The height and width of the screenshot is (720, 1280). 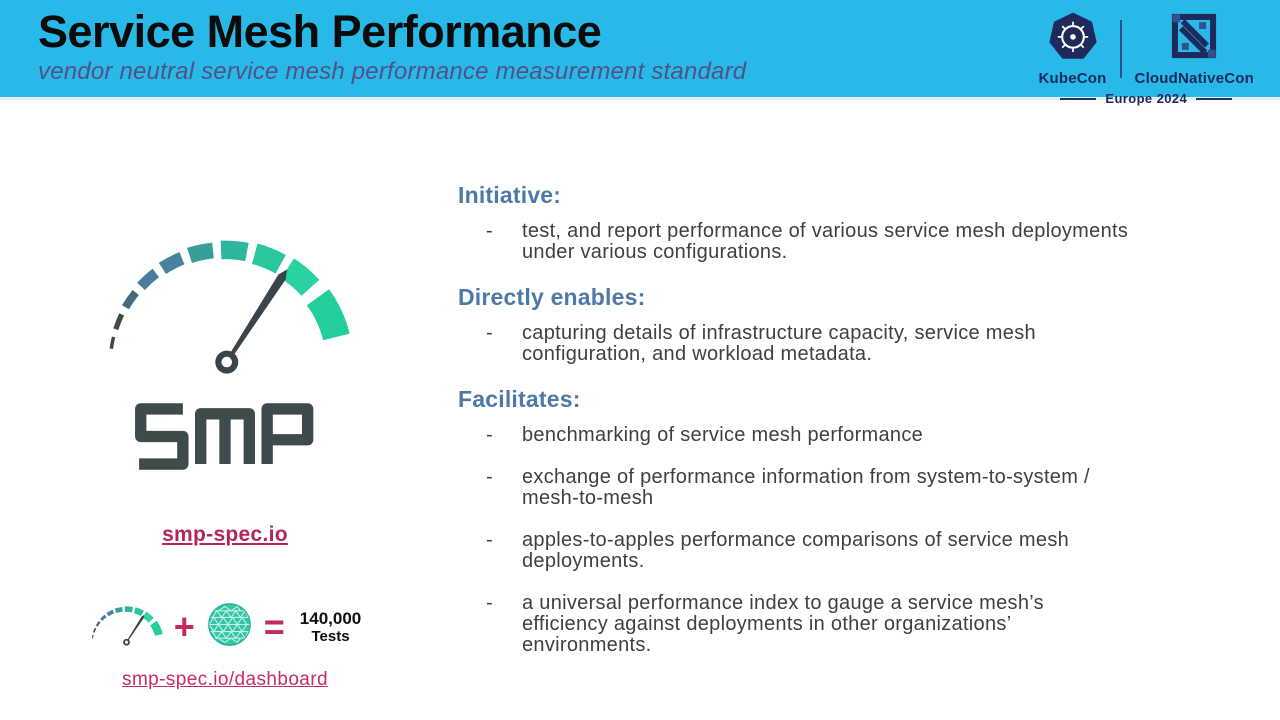 I want to click on plus-icon: +, so click(x=184, y=626).